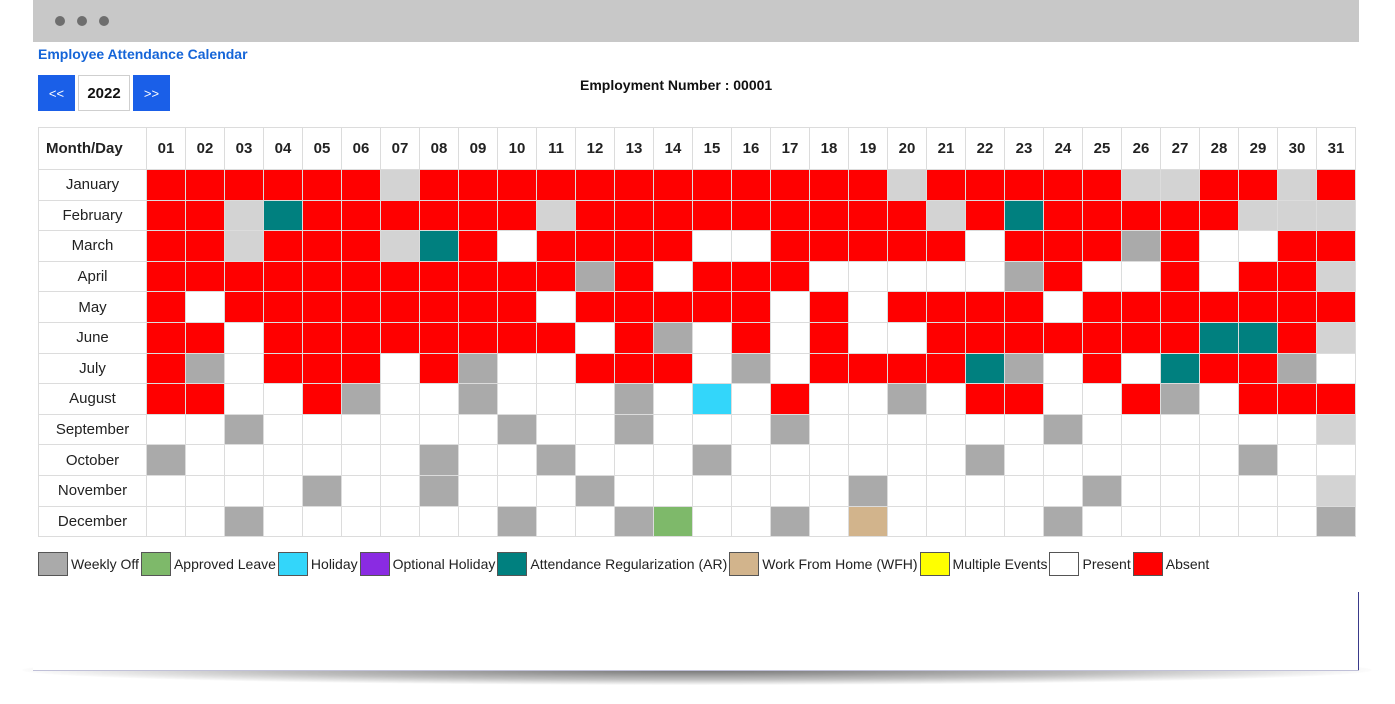 This screenshot has height=704, width=1395. What do you see at coordinates (56, 93) in the screenshot?
I see `prev-year-button: <<` at bounding box center [56, 93].